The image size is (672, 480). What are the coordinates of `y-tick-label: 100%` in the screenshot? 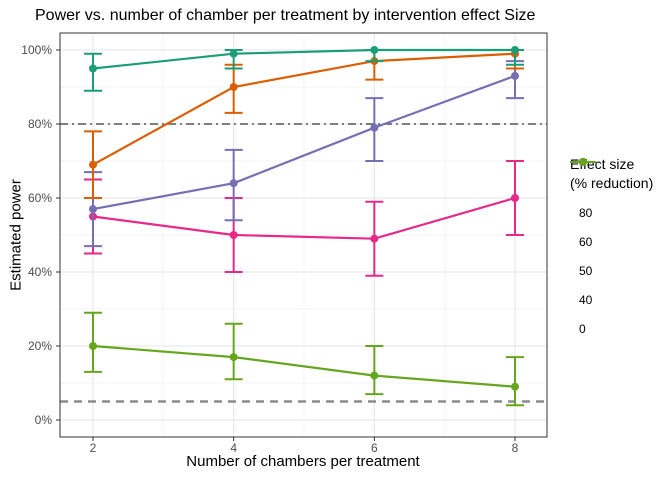 It's located at (36, 50).